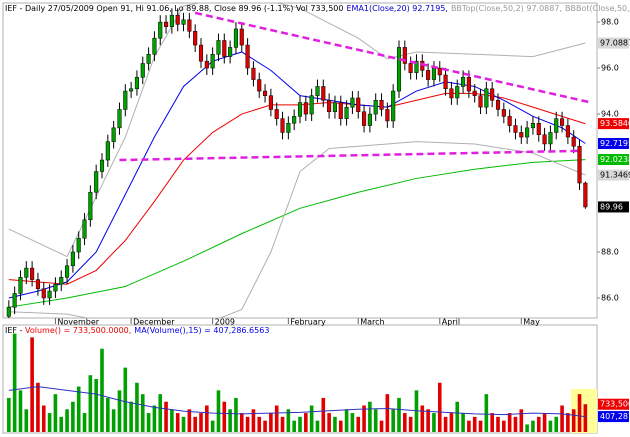 The image size is (630, 437). I want to click on value-label: 407,287, so click(615, 416).